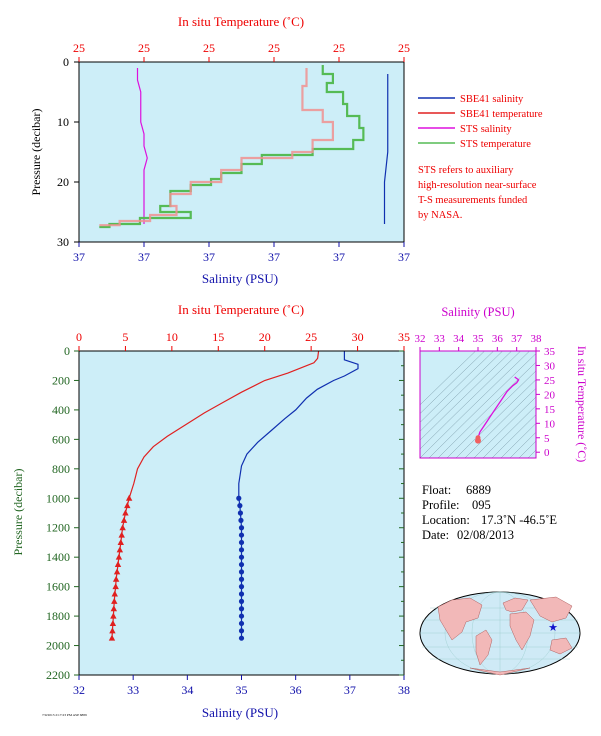  Describe the element at coordinates (58, 616) in the screenshot. I see `lower-left-tick-label: 1800` at that location.